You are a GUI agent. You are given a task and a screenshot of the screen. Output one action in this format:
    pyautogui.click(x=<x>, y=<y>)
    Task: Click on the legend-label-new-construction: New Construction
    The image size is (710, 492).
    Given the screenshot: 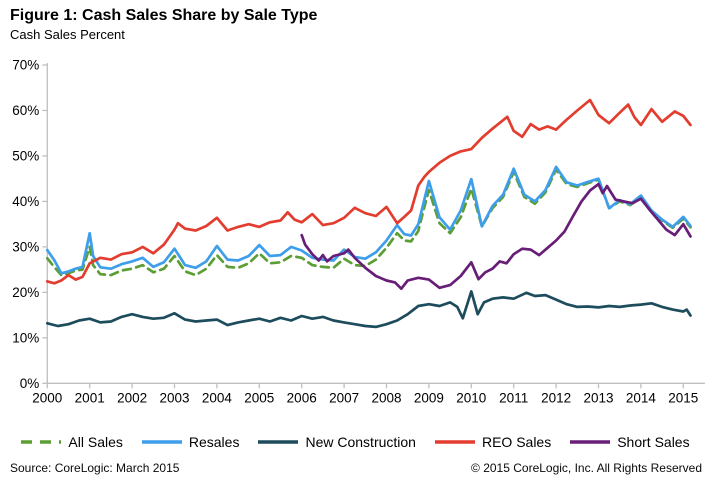 What is the action you would take?
    pyautogui.click(x=360, y=442)
    